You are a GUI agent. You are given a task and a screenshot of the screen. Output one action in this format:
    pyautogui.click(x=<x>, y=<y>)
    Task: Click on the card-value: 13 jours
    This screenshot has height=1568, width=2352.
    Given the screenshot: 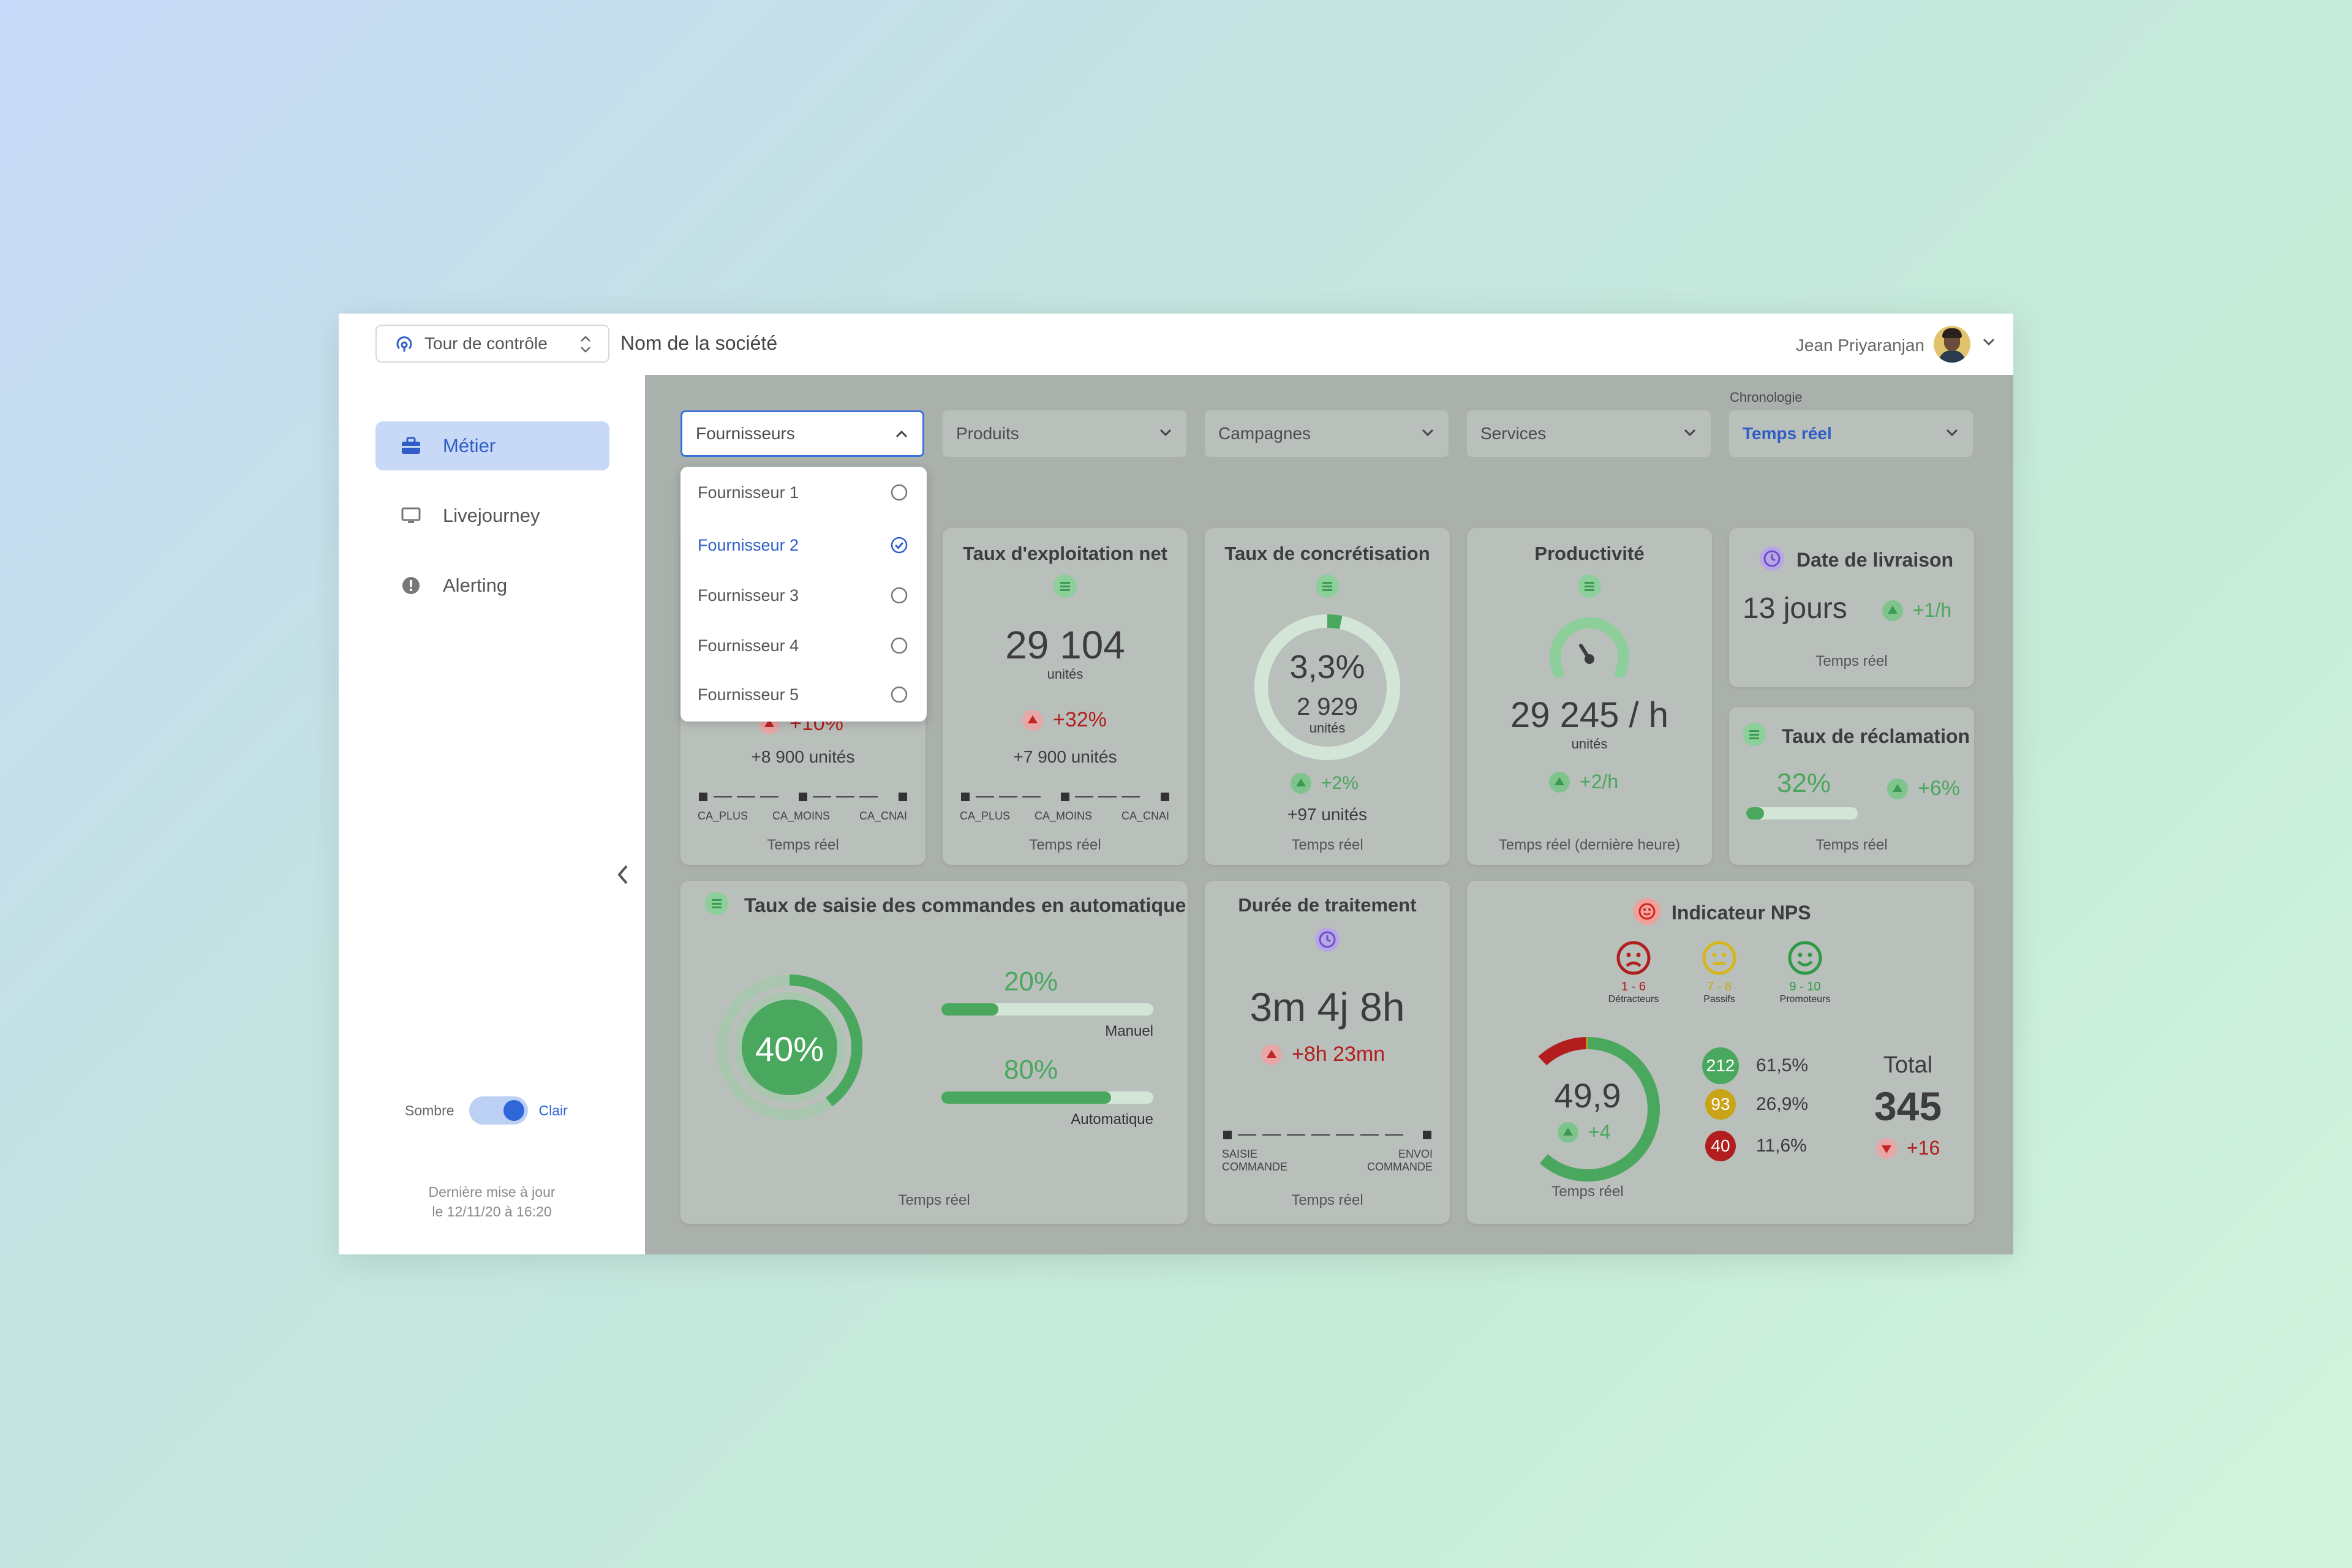 What is the action you would take?
    pyautogui.click(x=1795, y=608)
    